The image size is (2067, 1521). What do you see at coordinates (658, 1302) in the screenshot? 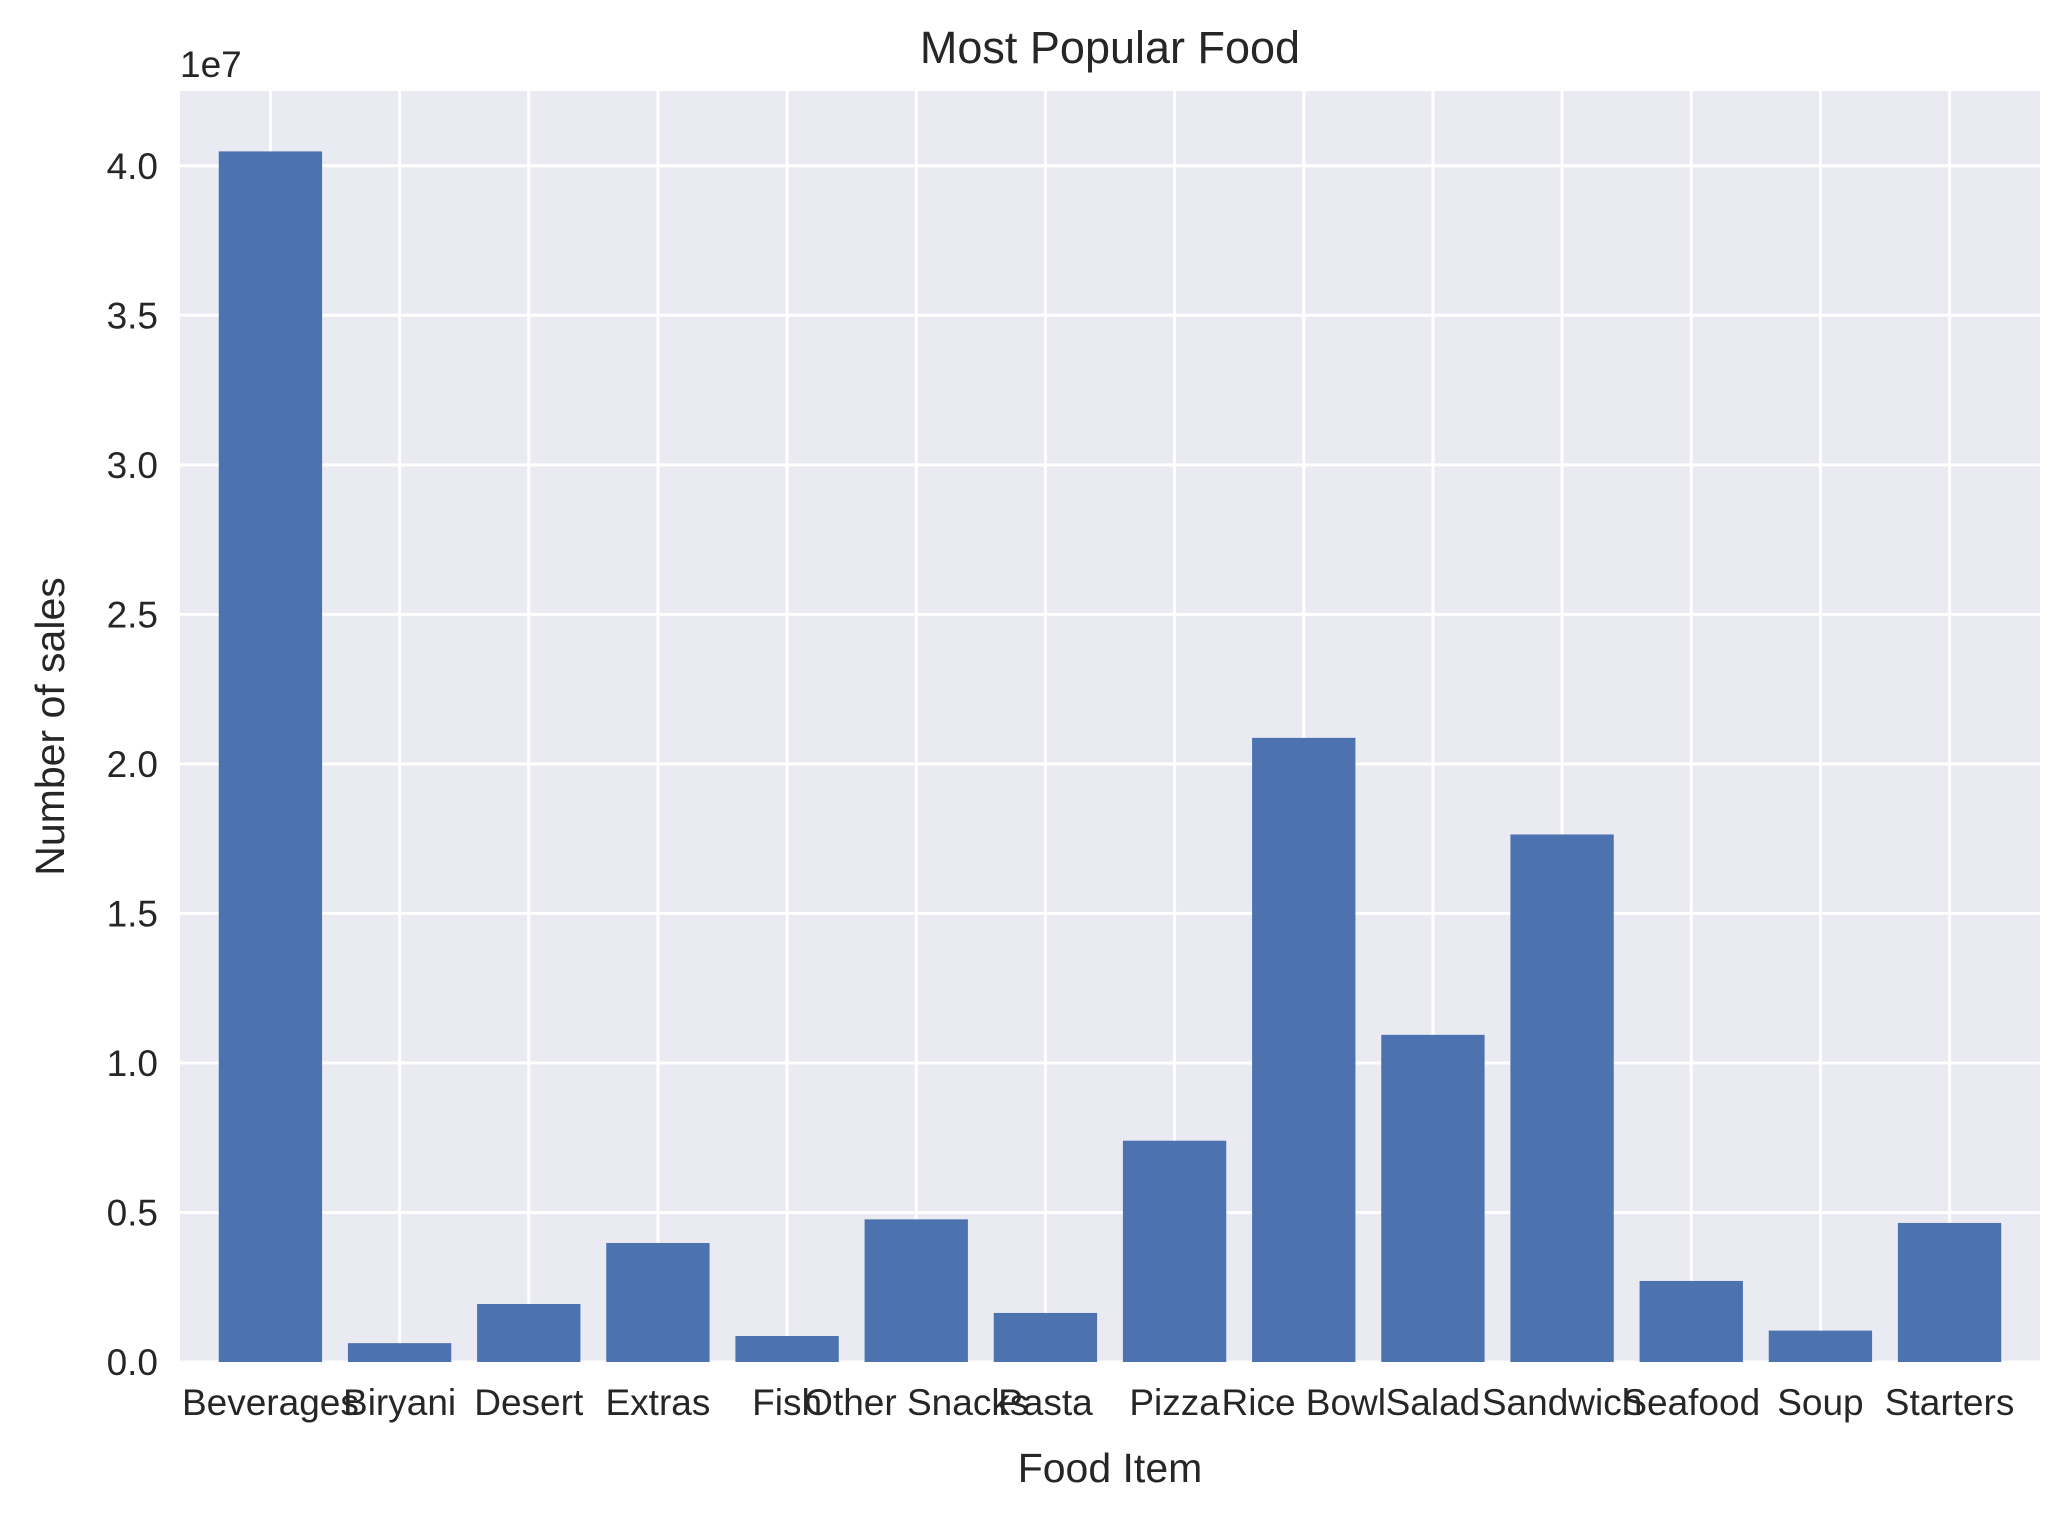
I see `bar-extras` at bounding box center [658, 1302].